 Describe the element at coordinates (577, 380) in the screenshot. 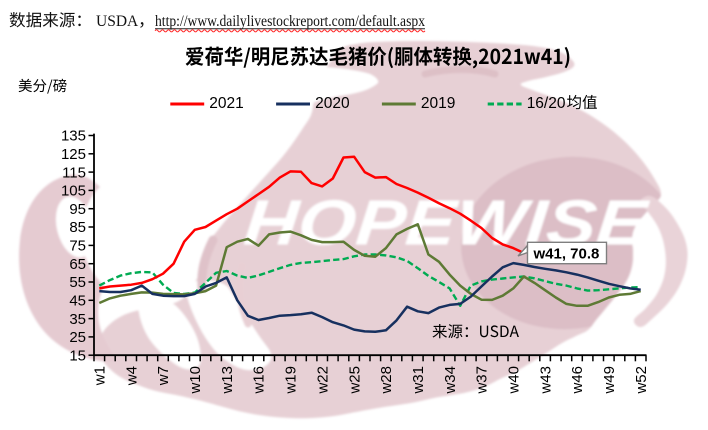

I see `svg-text: w46` at that location.